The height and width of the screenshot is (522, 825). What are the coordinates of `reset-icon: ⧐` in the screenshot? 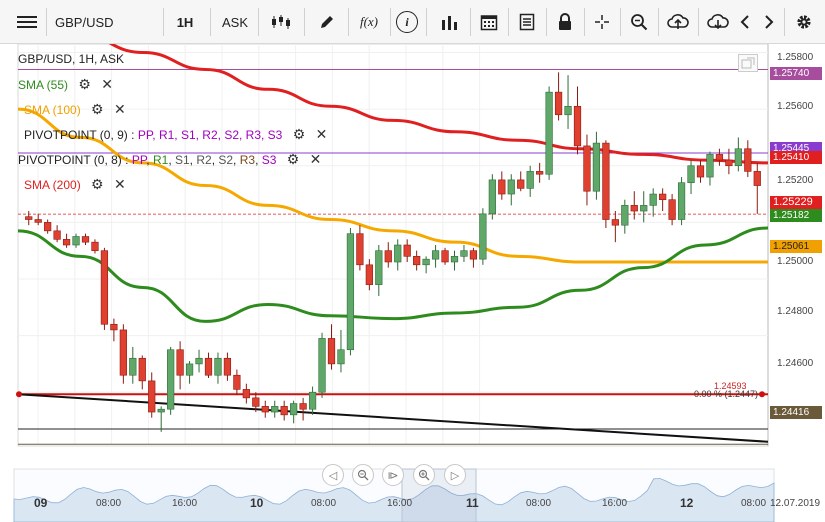 It's located at (393, 475).